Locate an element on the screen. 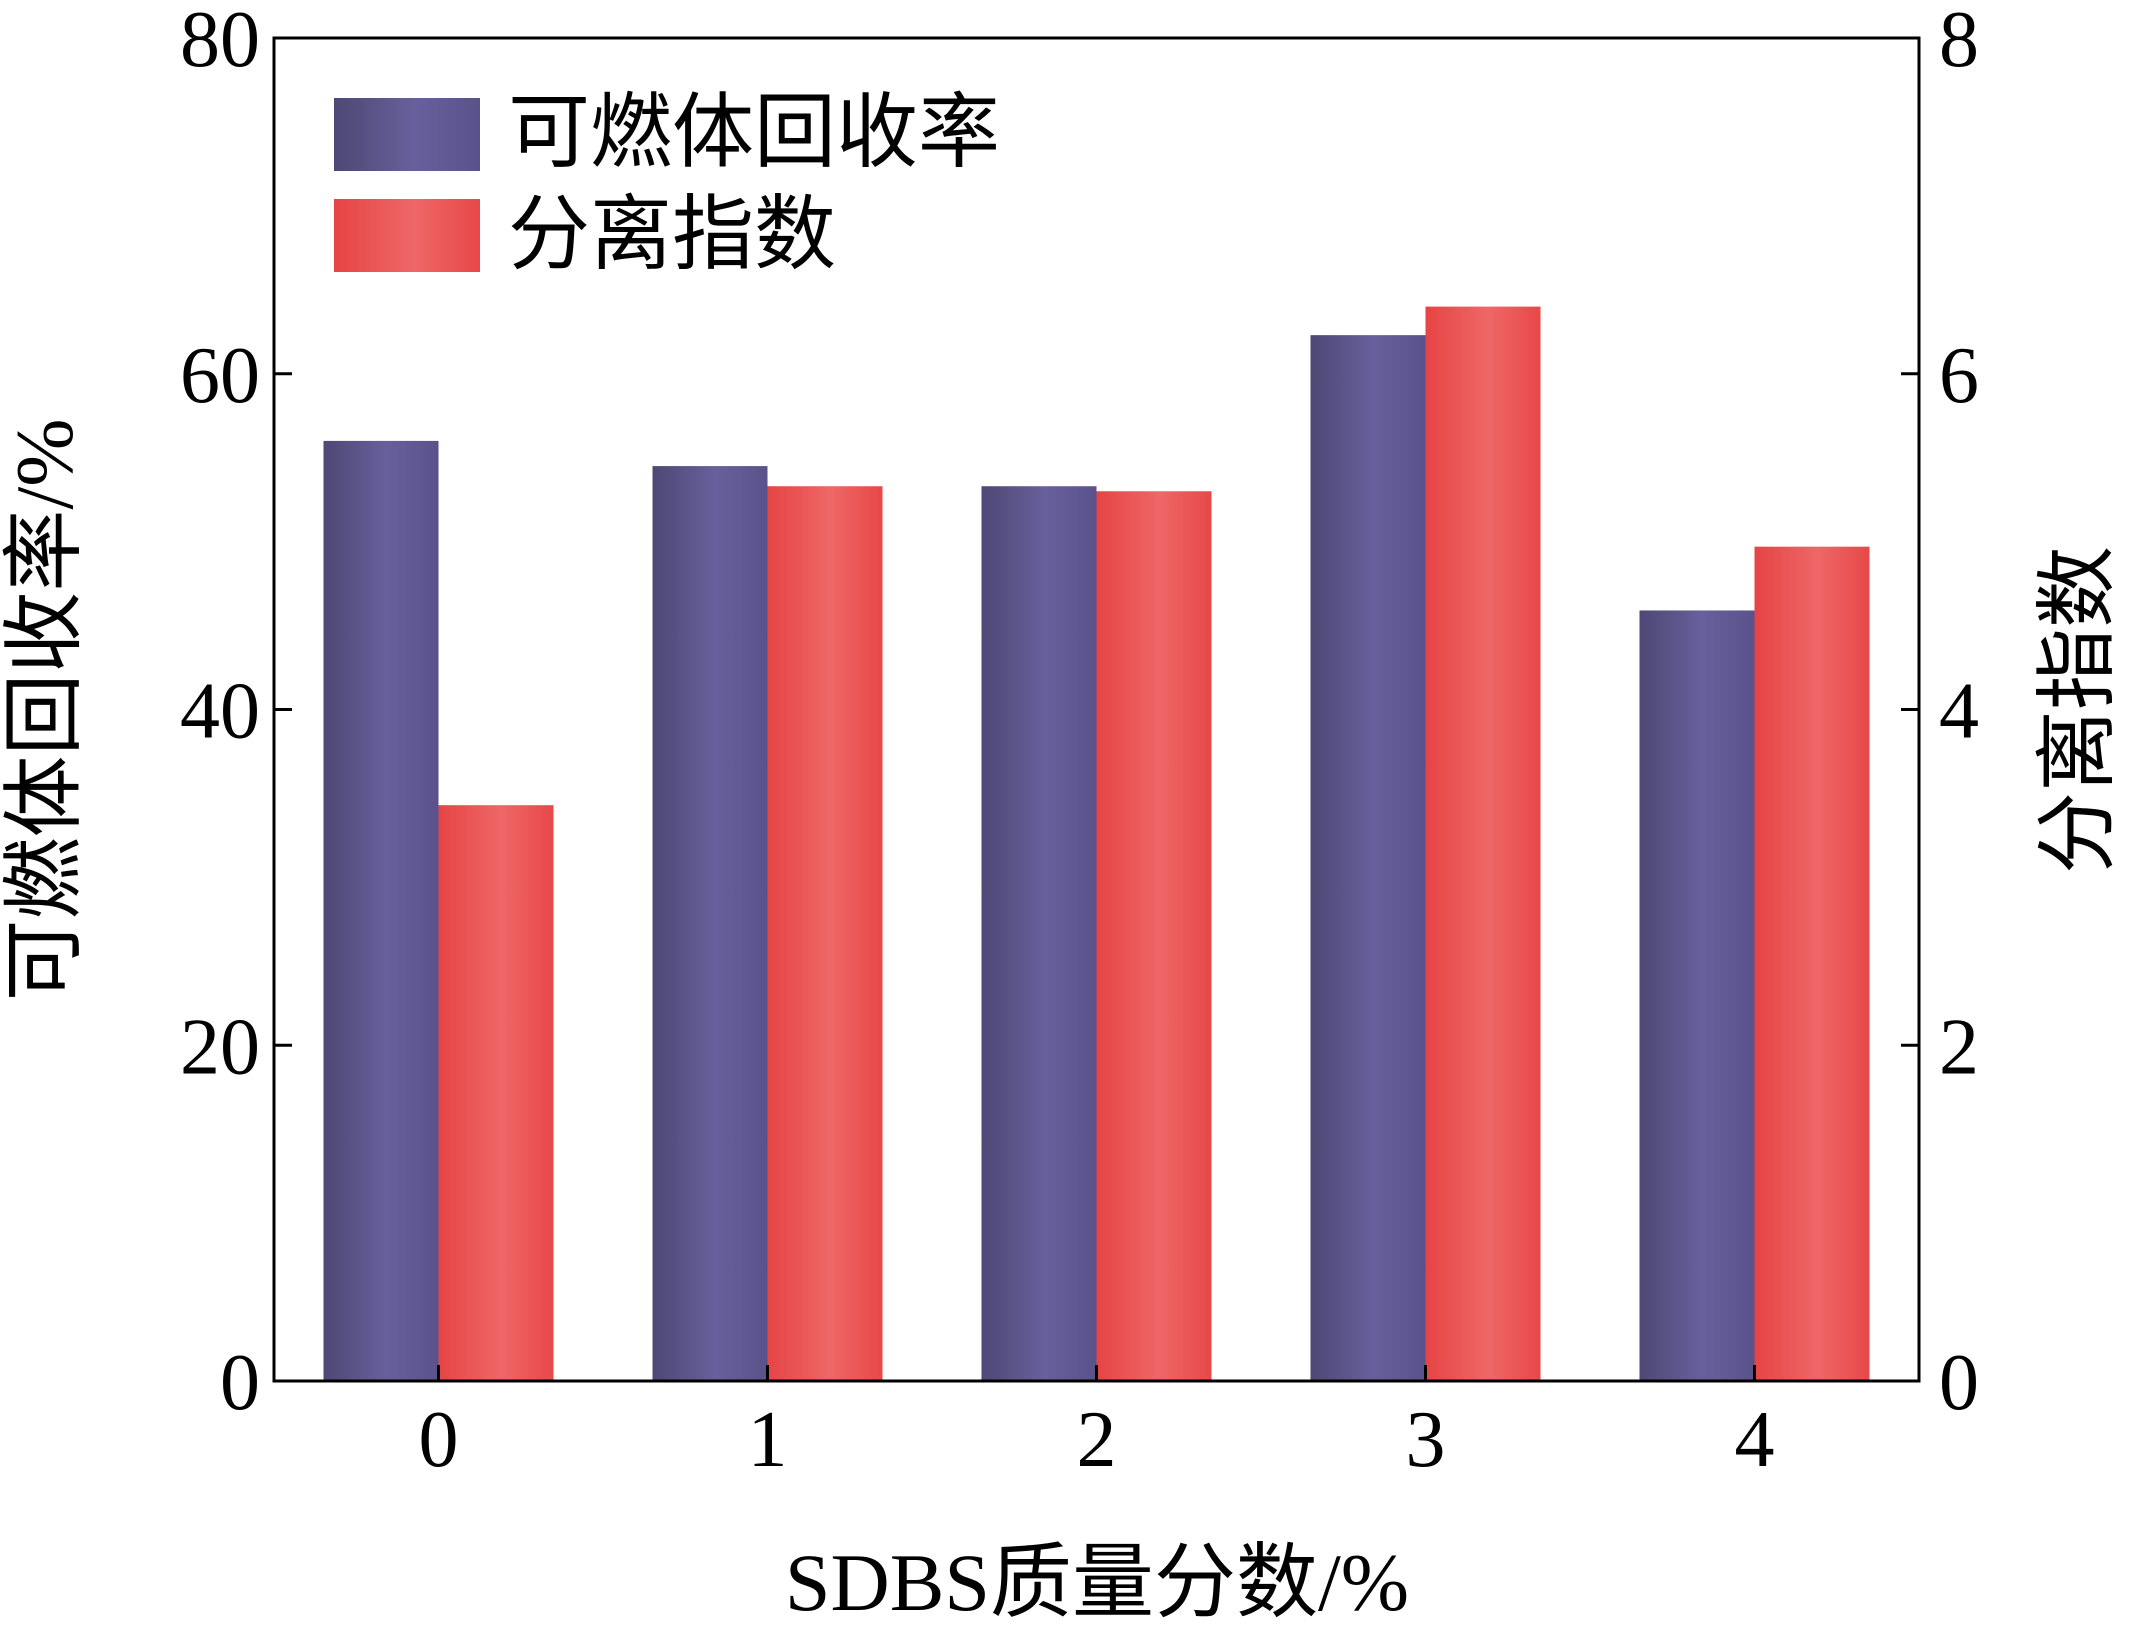 This screenshot has width=2140, height=1629. y-tick-label: 0 is located at coordinates (240, 1383).